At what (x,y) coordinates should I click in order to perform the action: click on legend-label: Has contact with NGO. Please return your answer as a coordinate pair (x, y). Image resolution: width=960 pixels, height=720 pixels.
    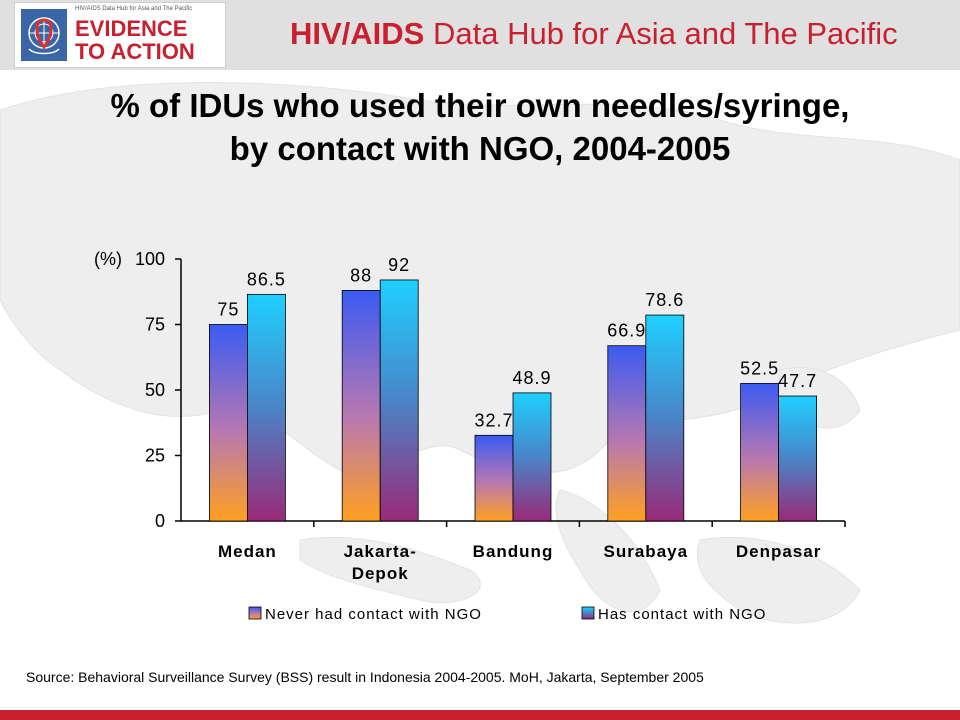
    Looking at the image, I should click on (682, 614).